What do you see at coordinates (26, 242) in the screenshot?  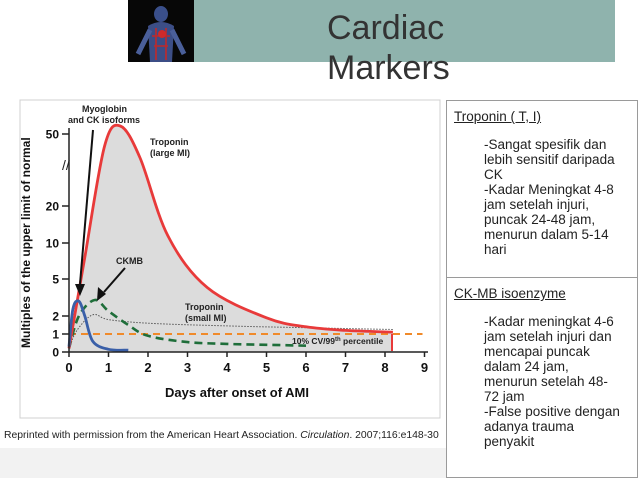 I see `y-axis-label: Multiples of the upper limit of normal` at bounding box center [26, 242].